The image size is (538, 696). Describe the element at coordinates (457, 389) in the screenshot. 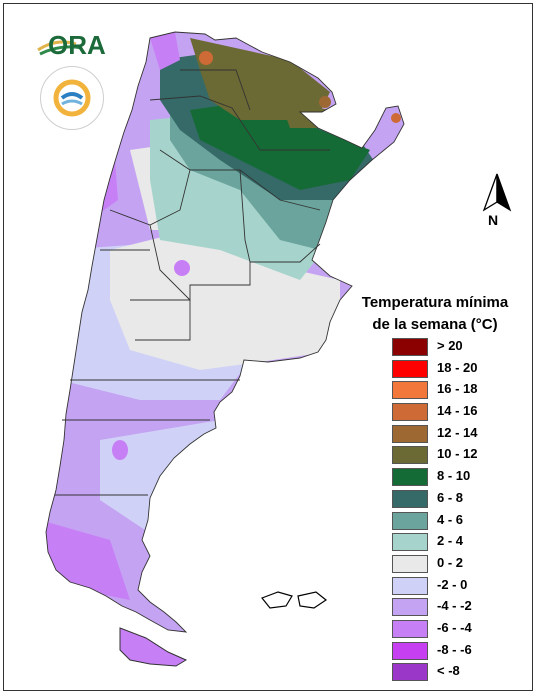

I see `legend-label: 16 - 18` at that location.